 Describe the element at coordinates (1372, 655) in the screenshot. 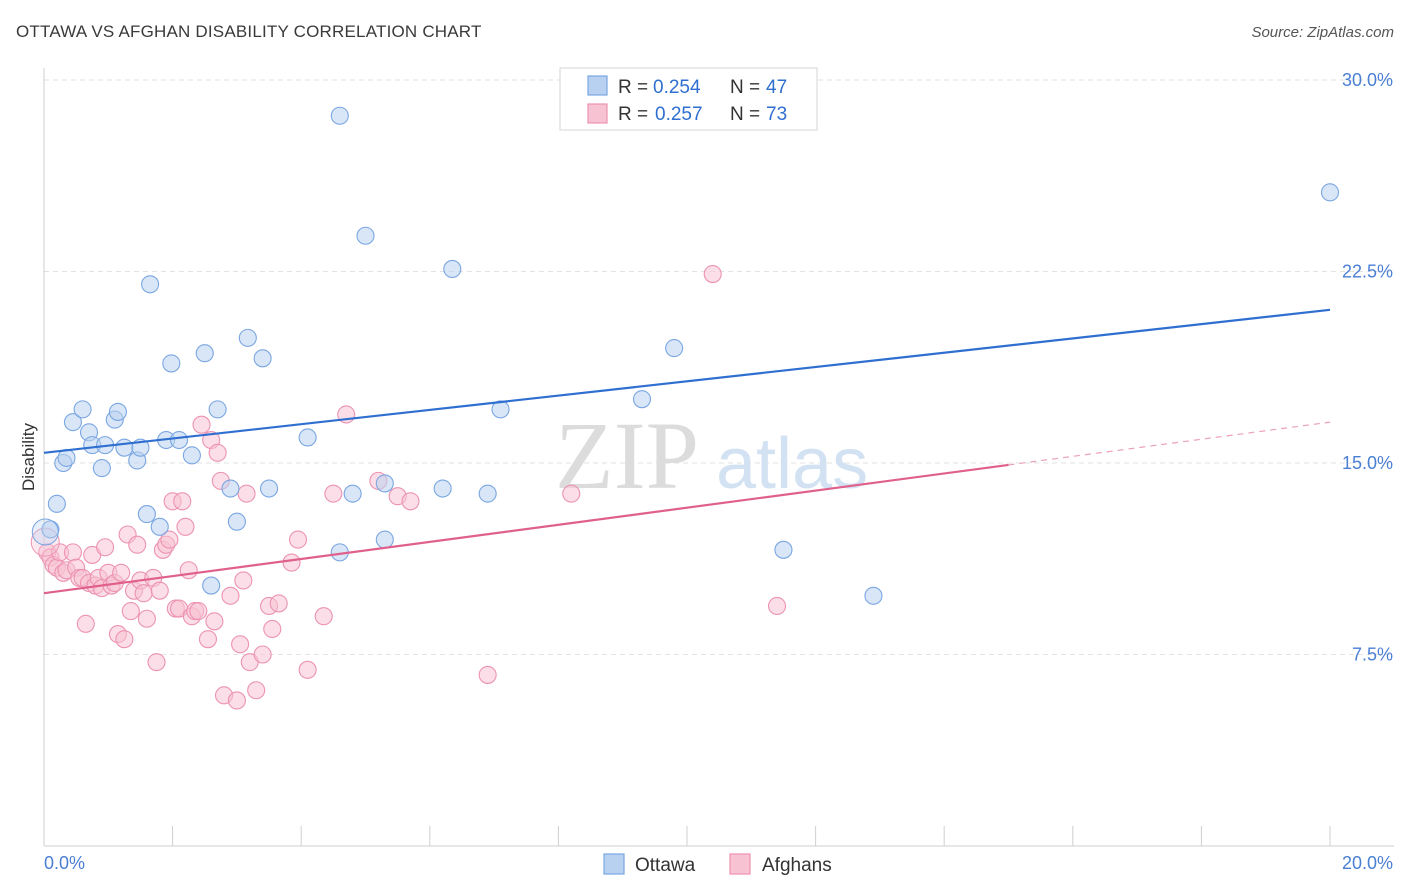

I see `y-tick-label: 7.5%` at that location.